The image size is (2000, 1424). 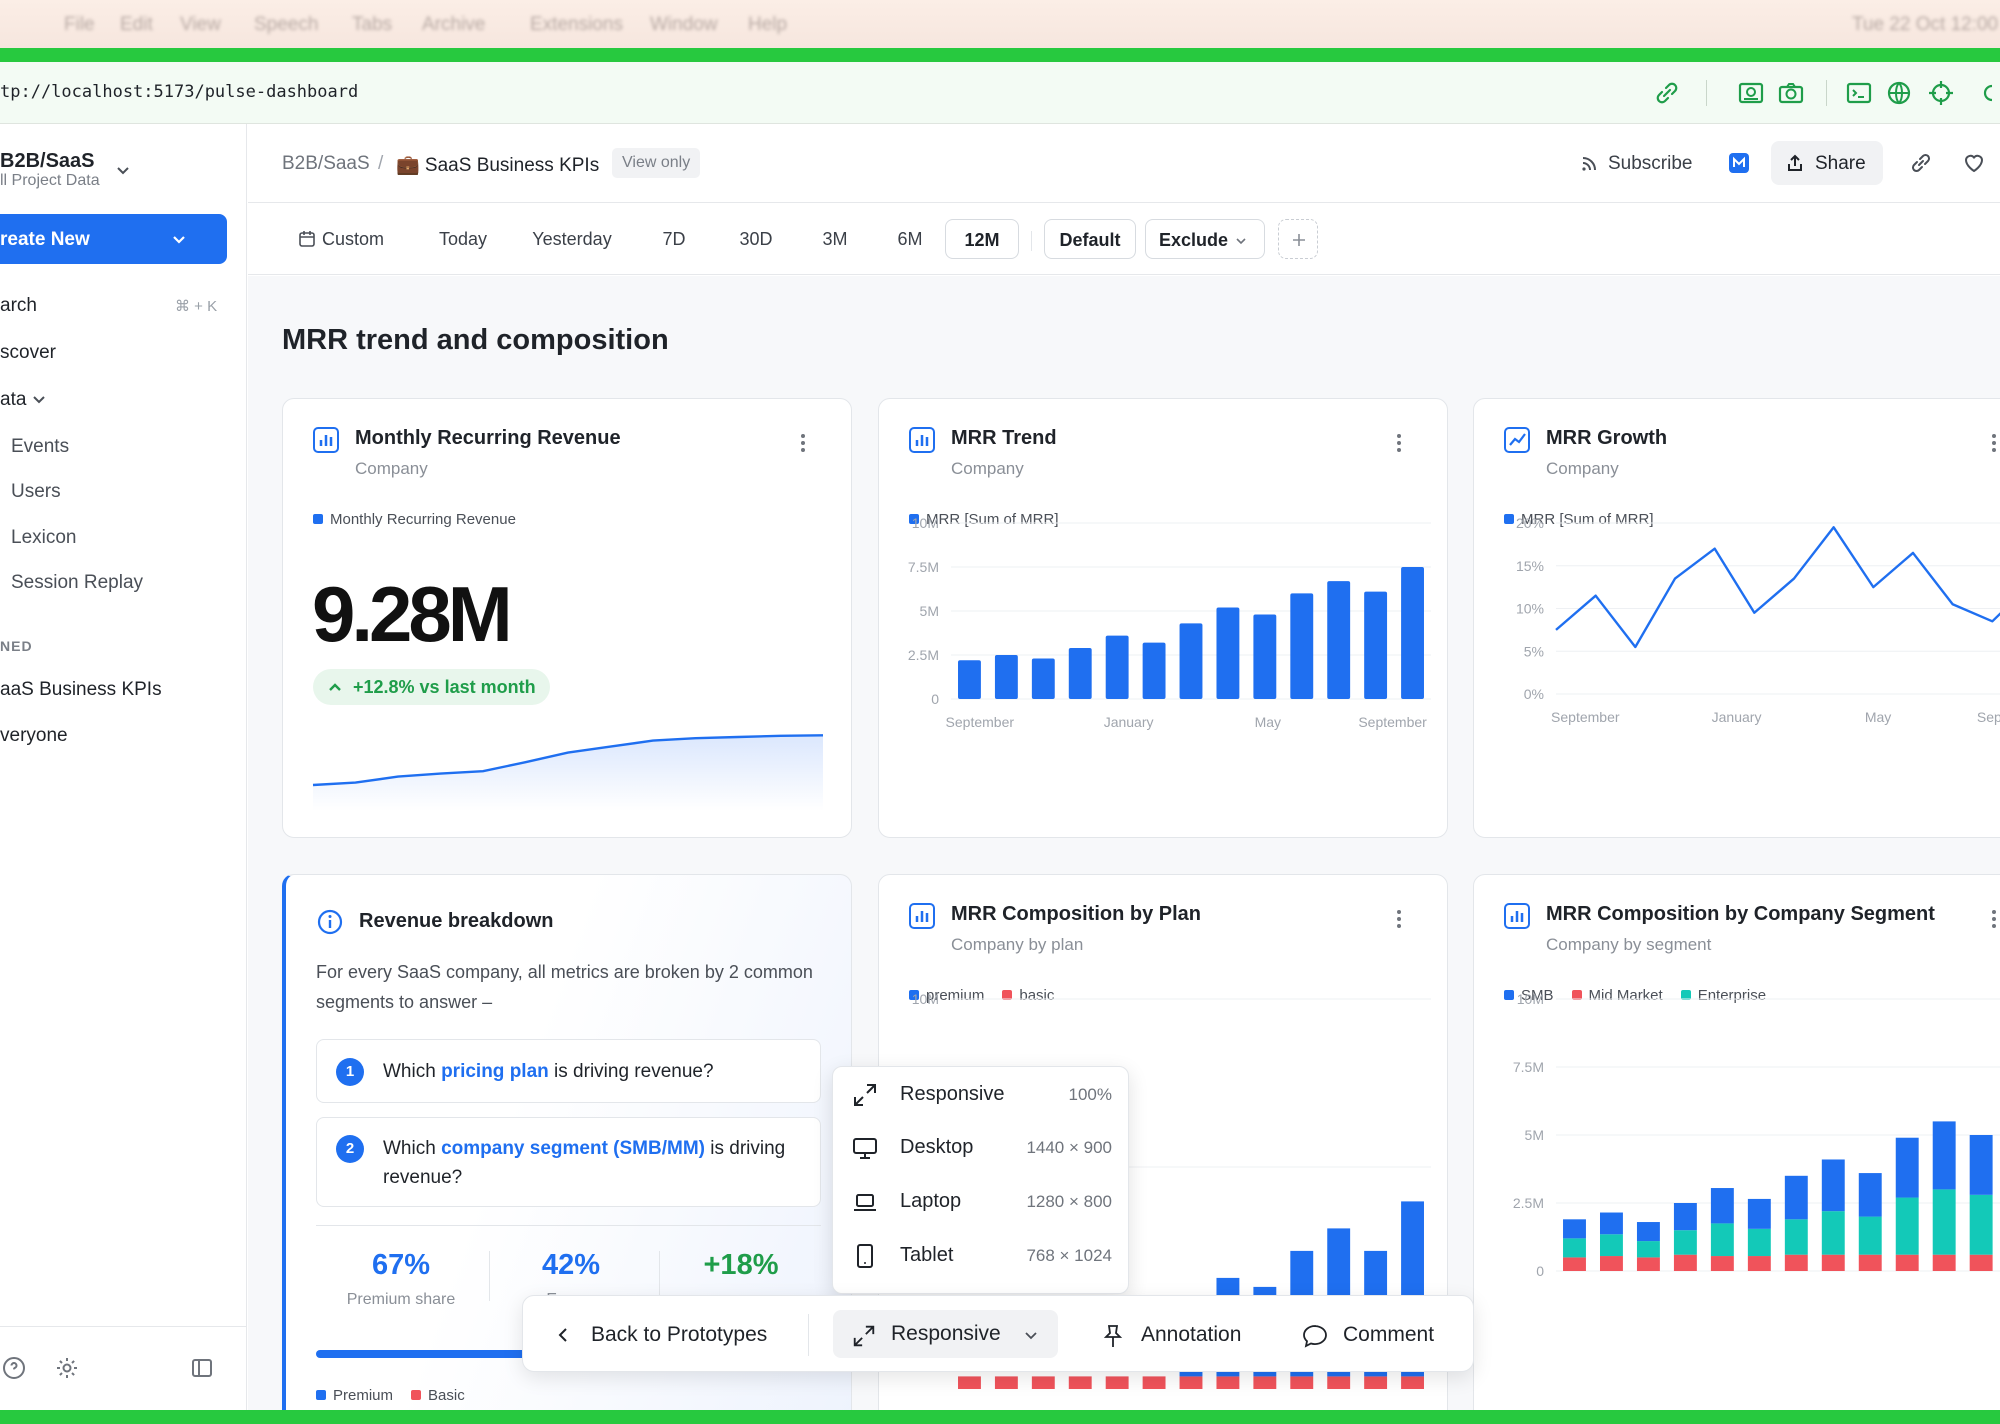 What do you see at coordinates (981, 1201) in the screenshot?
I see `viewport-option-laptop: Laptop 1280 × 800` at bounding box center [981, 1201].